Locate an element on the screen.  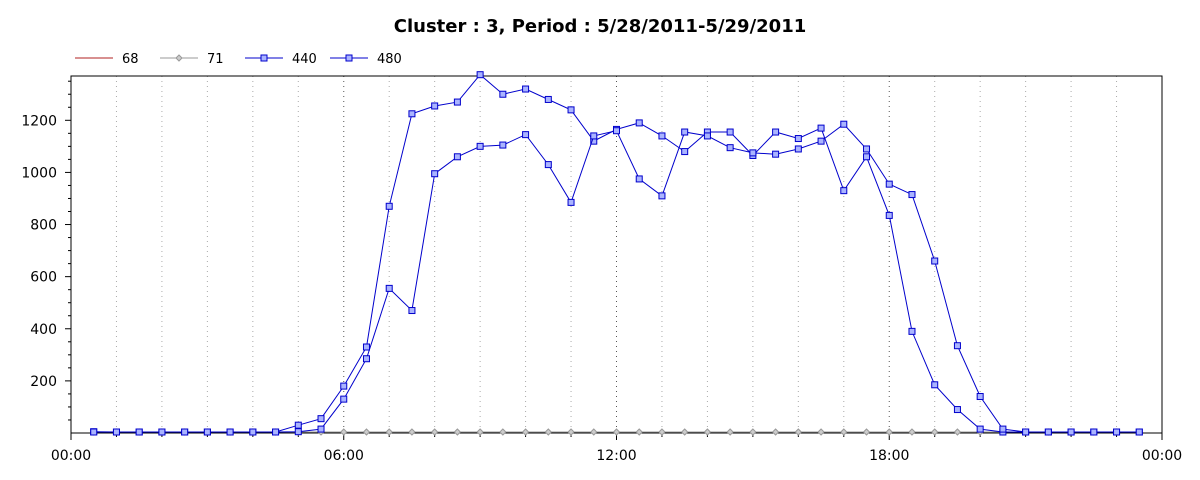
y-tick-label: 200 is located at coordinates (43, 382).